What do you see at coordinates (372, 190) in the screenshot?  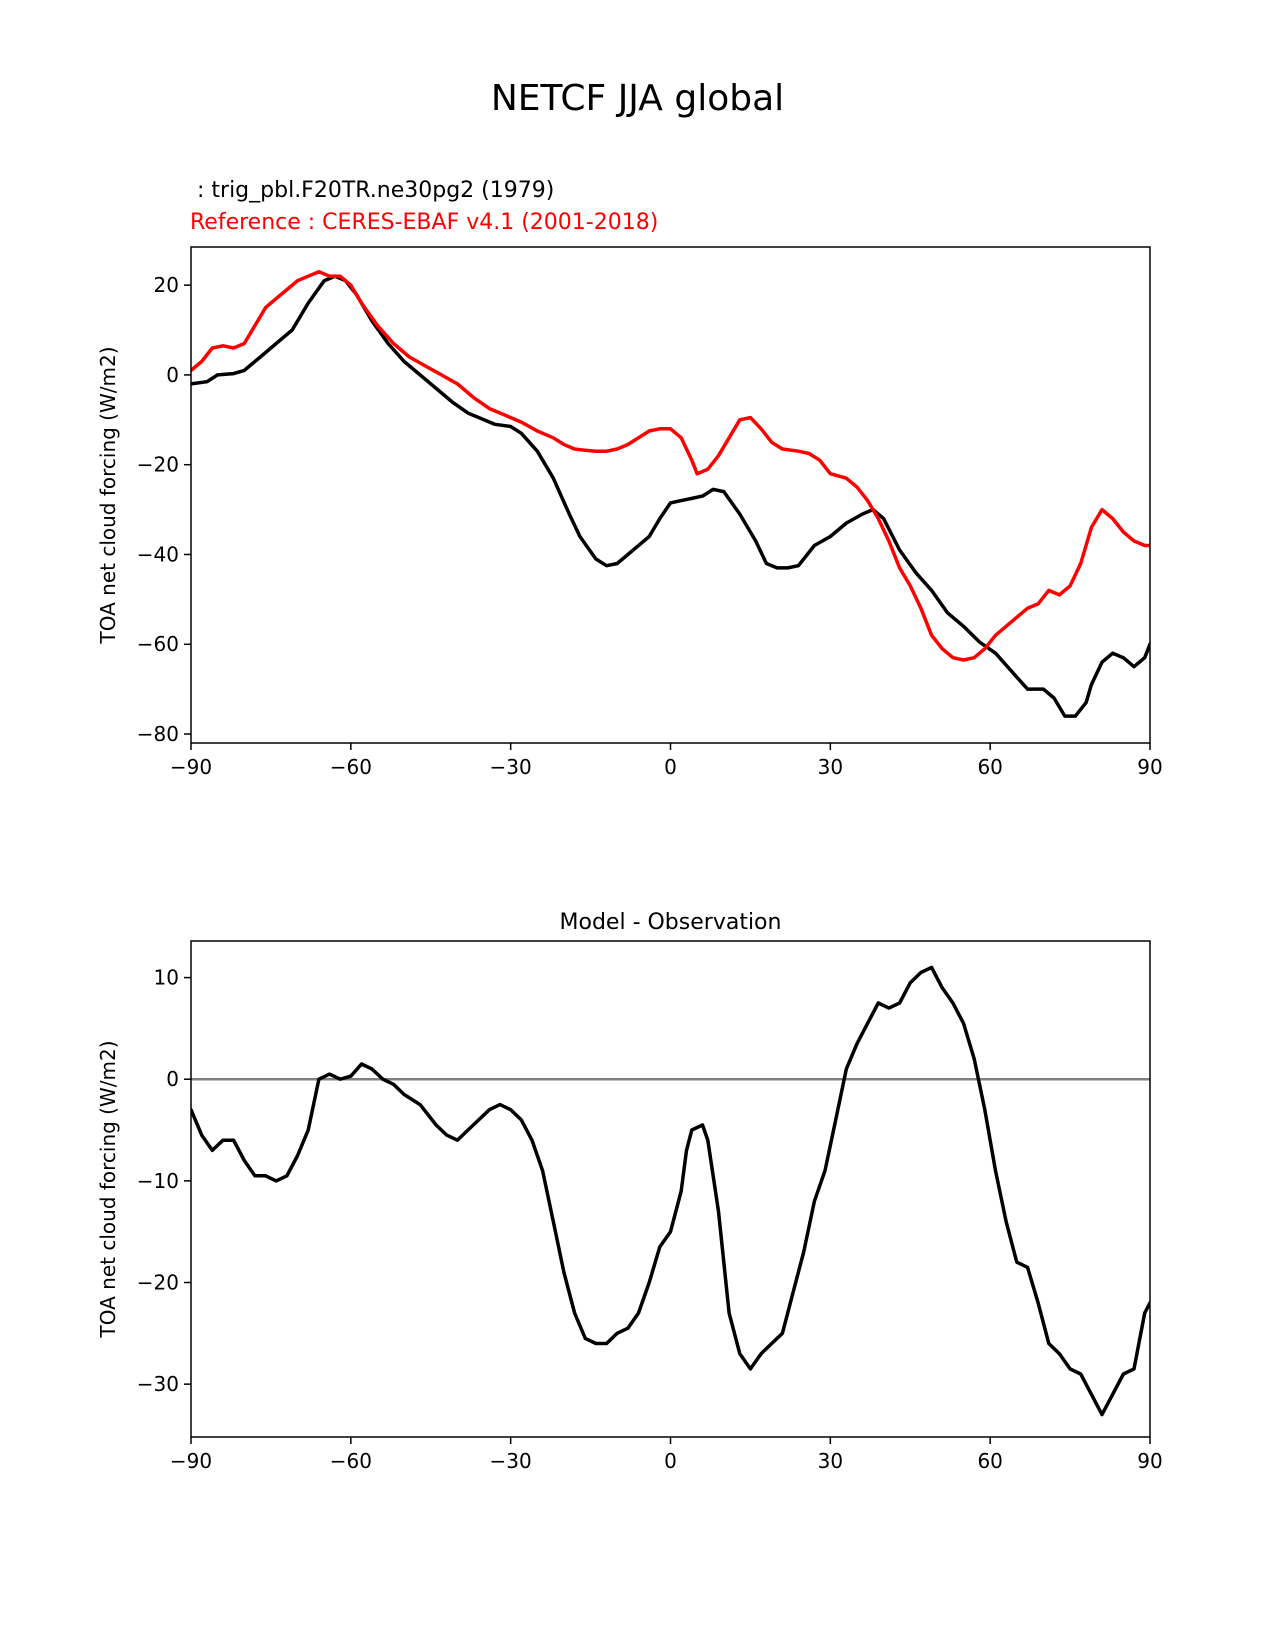 I see `test-run-label: : trig_pbl.F20TR.ne30pg2 (1979)` at bounding box center [372, 190].